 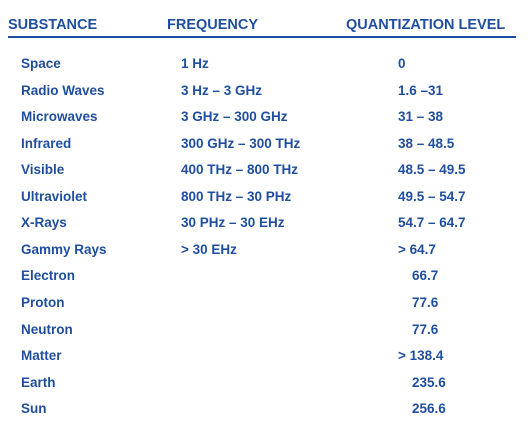 I want to click on level-cell: 54.7 – 64.7, so click(x=432, y=223).